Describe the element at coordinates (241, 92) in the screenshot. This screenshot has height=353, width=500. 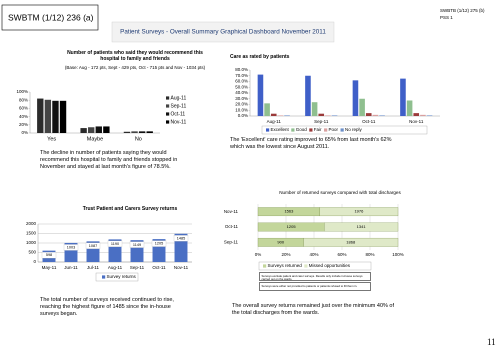
I see `y-tick-label: 40.0%` at that location.